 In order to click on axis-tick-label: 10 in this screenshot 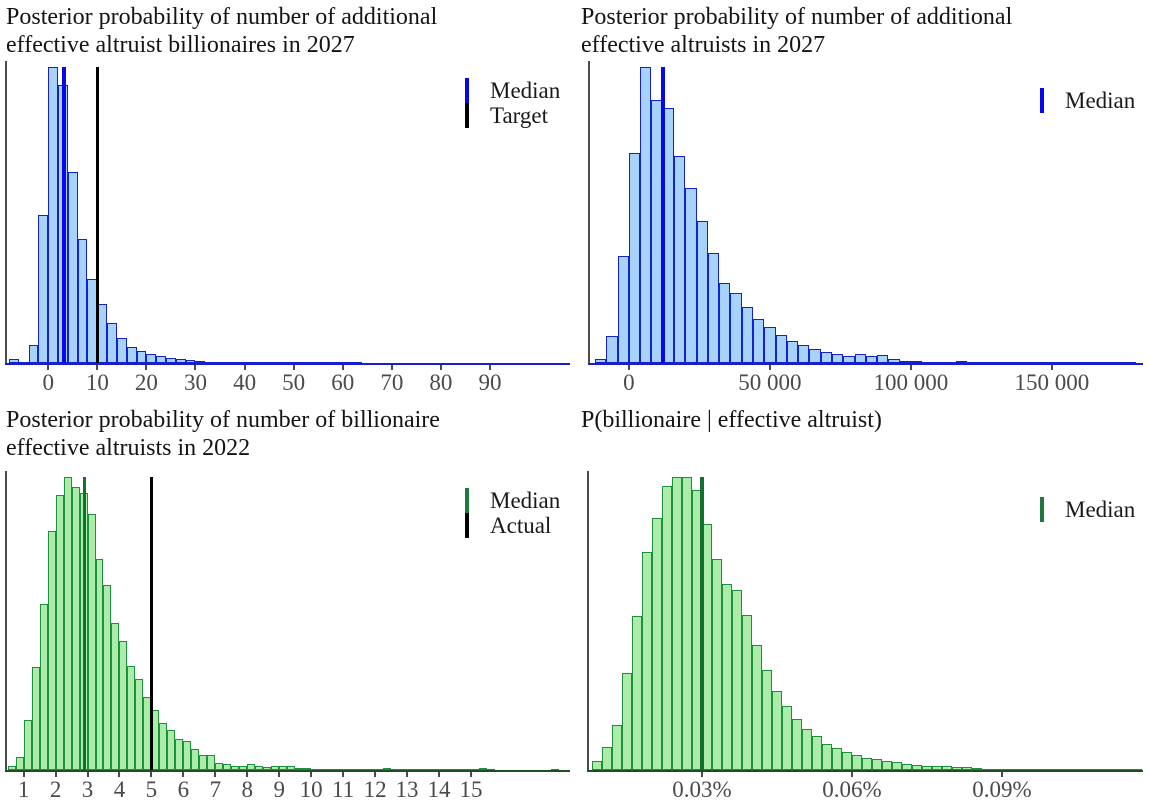, I will do `click(311, 789)`.